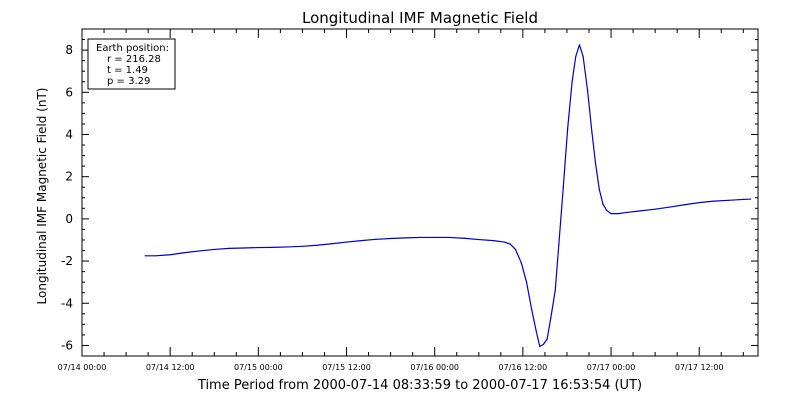  Describe the element at coordinates (132, 48) in the screenshot. I see `legend-title: Earth position:` at that location.